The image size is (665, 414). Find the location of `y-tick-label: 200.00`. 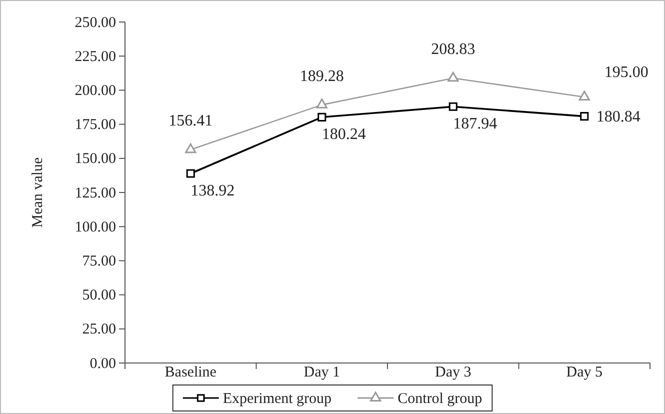

y-tick-label: 200.00 is located at coordinates (95, 91).